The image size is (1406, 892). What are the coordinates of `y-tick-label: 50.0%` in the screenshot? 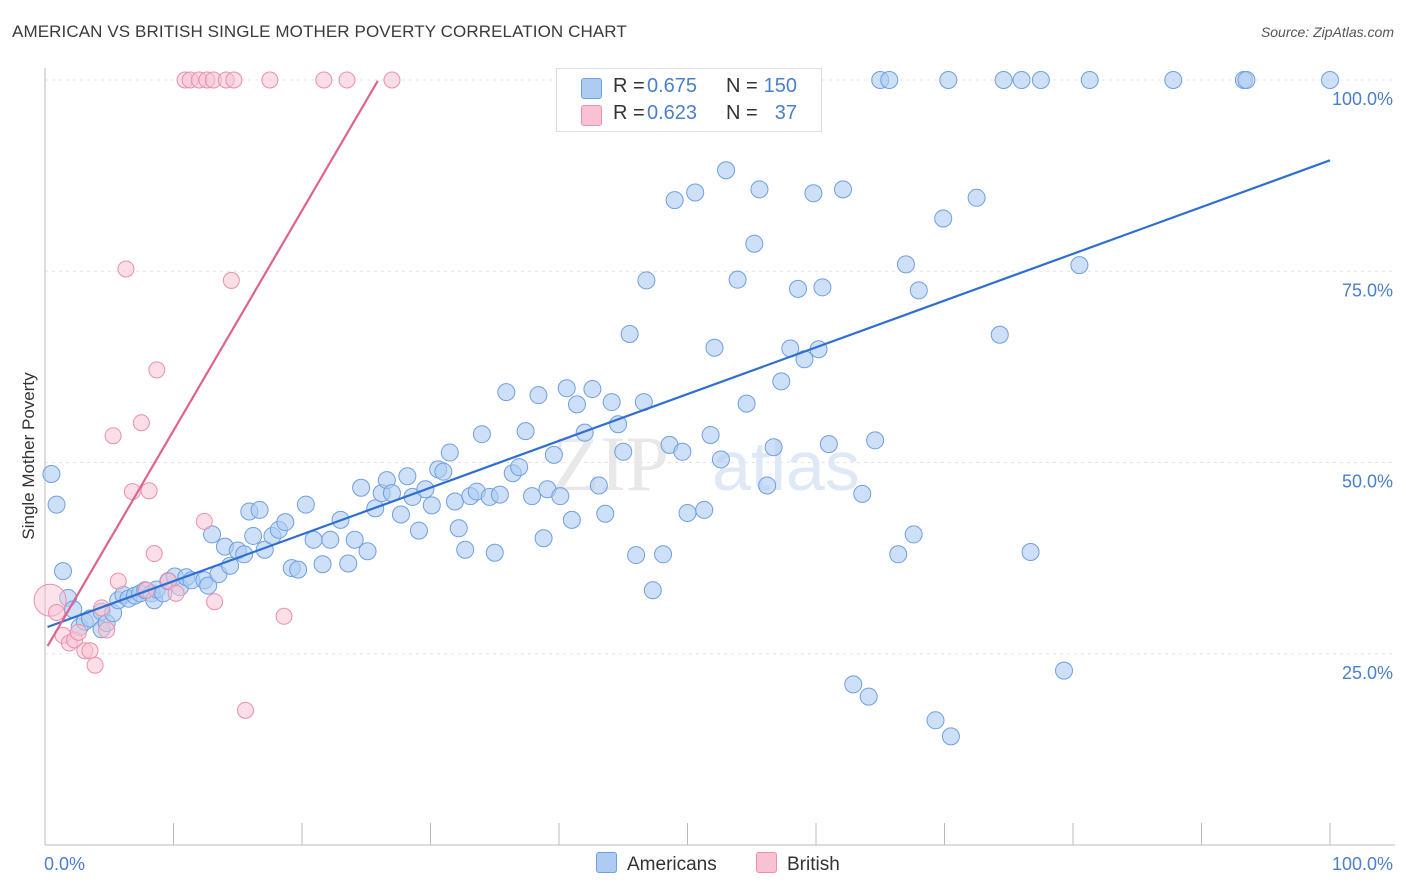 It's located at (1367, 482).